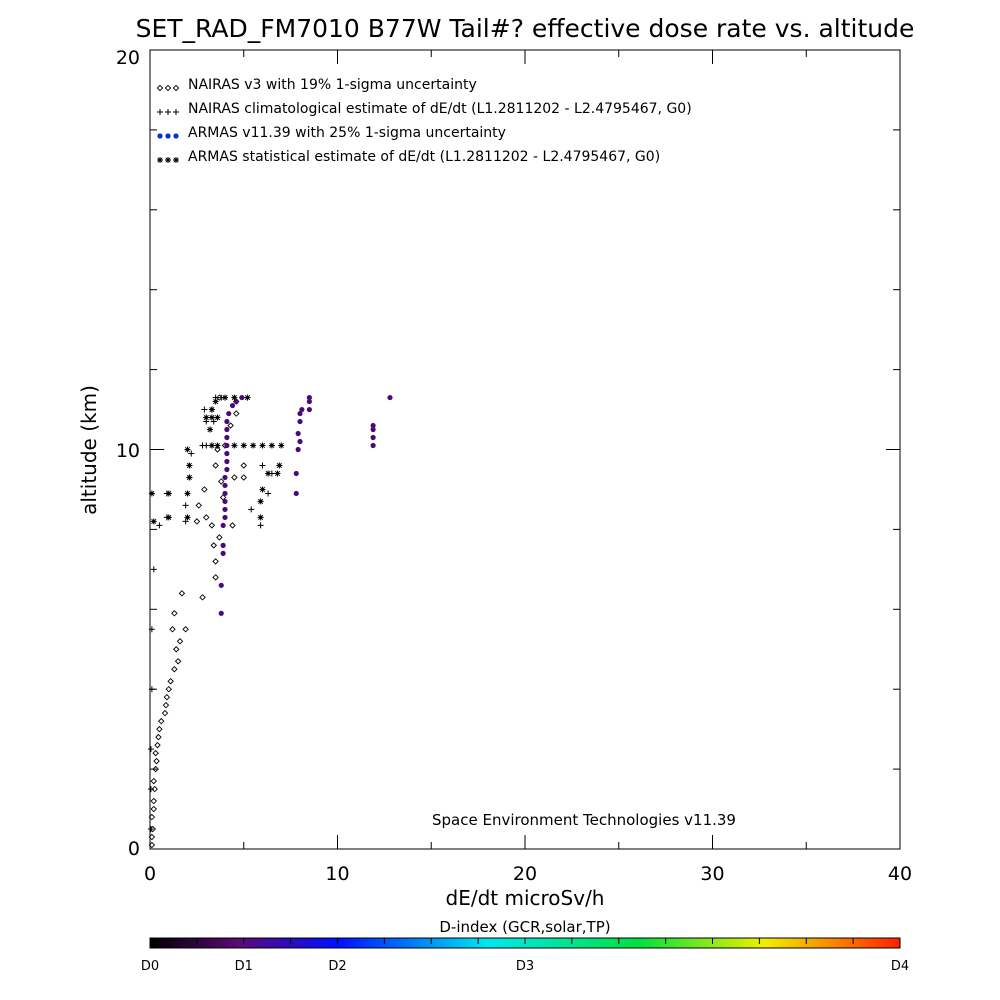 The image size is (1000, 1000). I want to click on colorbar-label: D4, so click(900, 966).